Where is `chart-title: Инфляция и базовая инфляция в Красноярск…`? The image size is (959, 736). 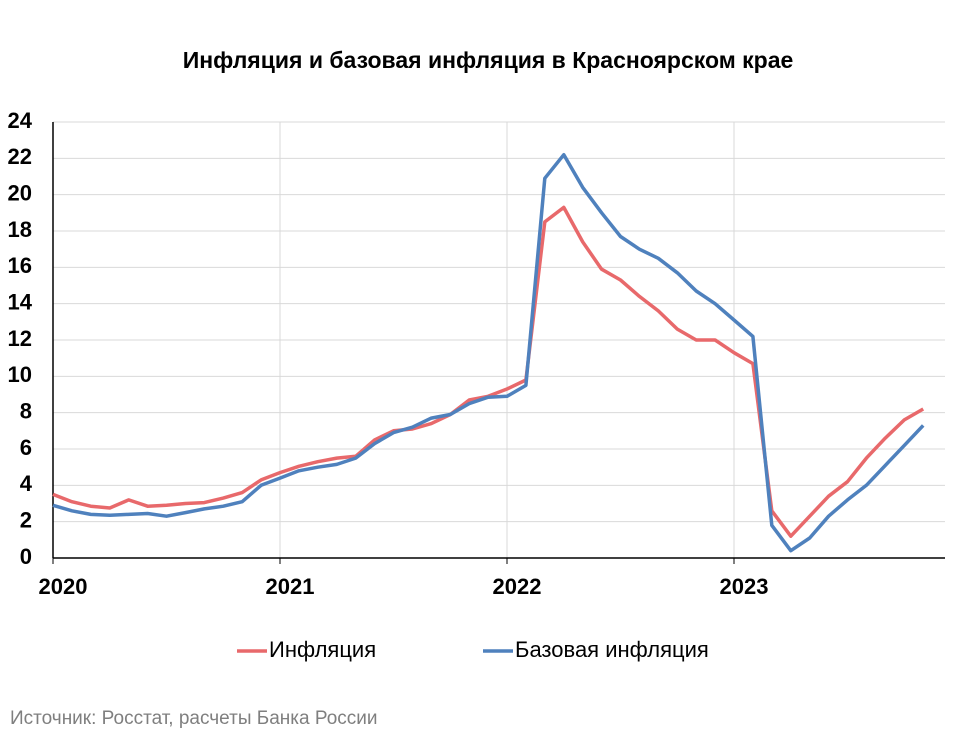 chart-title: Инфляция и базовая инфляция в Красноярск… is located at coordinates (488, 60).